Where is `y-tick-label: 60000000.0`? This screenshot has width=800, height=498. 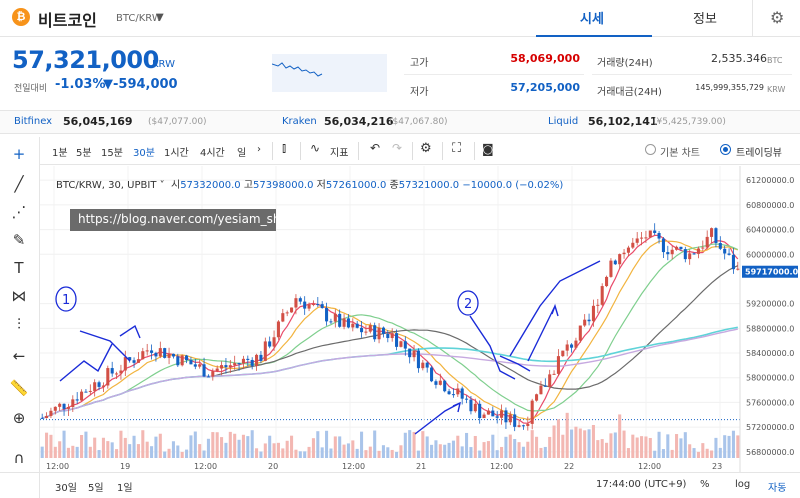 y-tick-label: 60000000.0 is located at coordinates (770, 254).